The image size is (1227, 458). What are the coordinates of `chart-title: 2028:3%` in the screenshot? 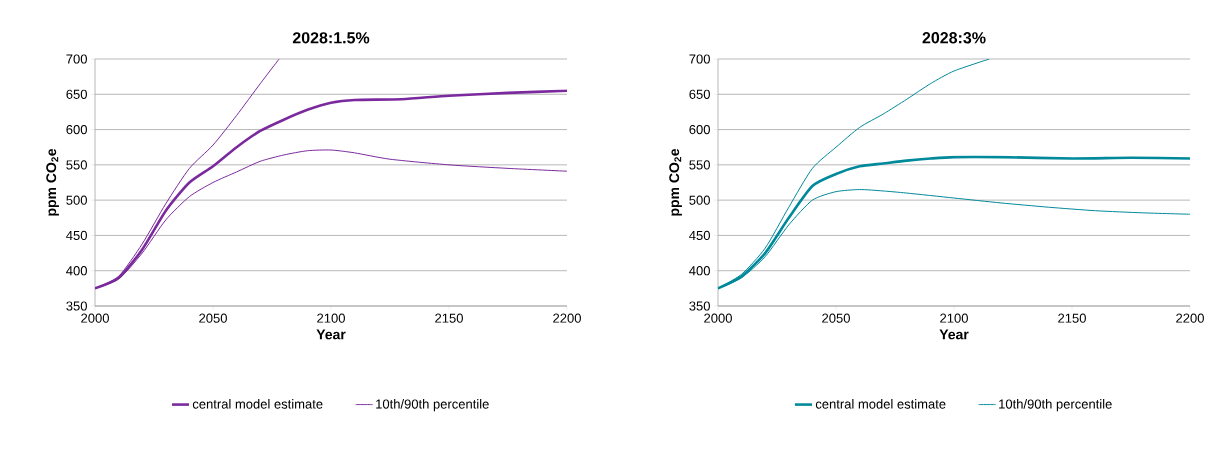 It's located at (954, 38).